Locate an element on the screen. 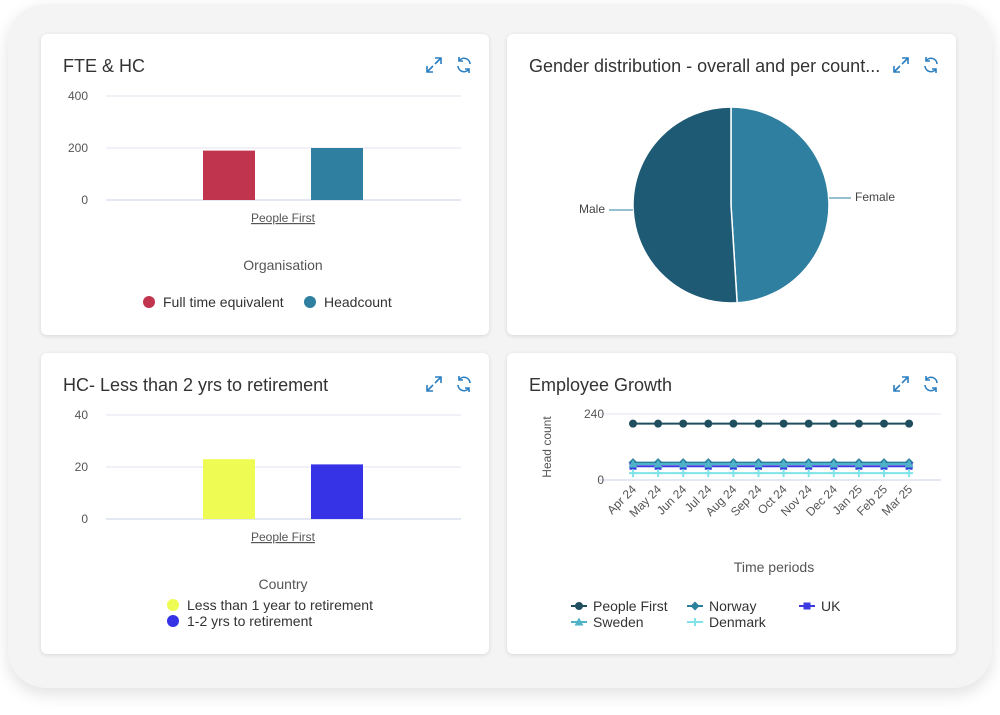 This screenshot has width=1000, height=715. gender-pie-chart: Male Female is located at coordinates (737, 205).